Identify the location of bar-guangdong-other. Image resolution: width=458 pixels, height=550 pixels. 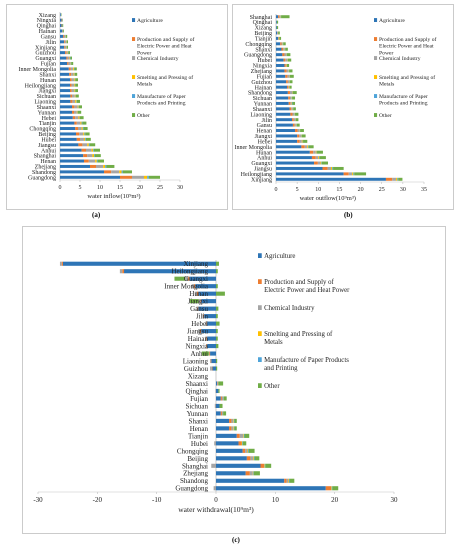
(154, 177).